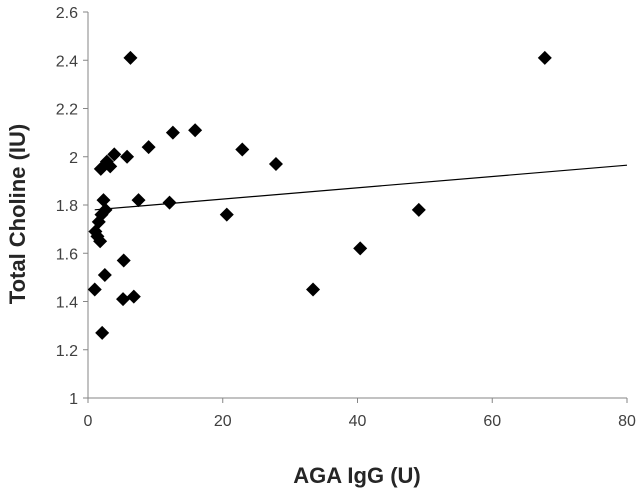 The height and width of the screenshot is (496, 641). I want to click on y-tick-label: 2.4, so click(67, 61).